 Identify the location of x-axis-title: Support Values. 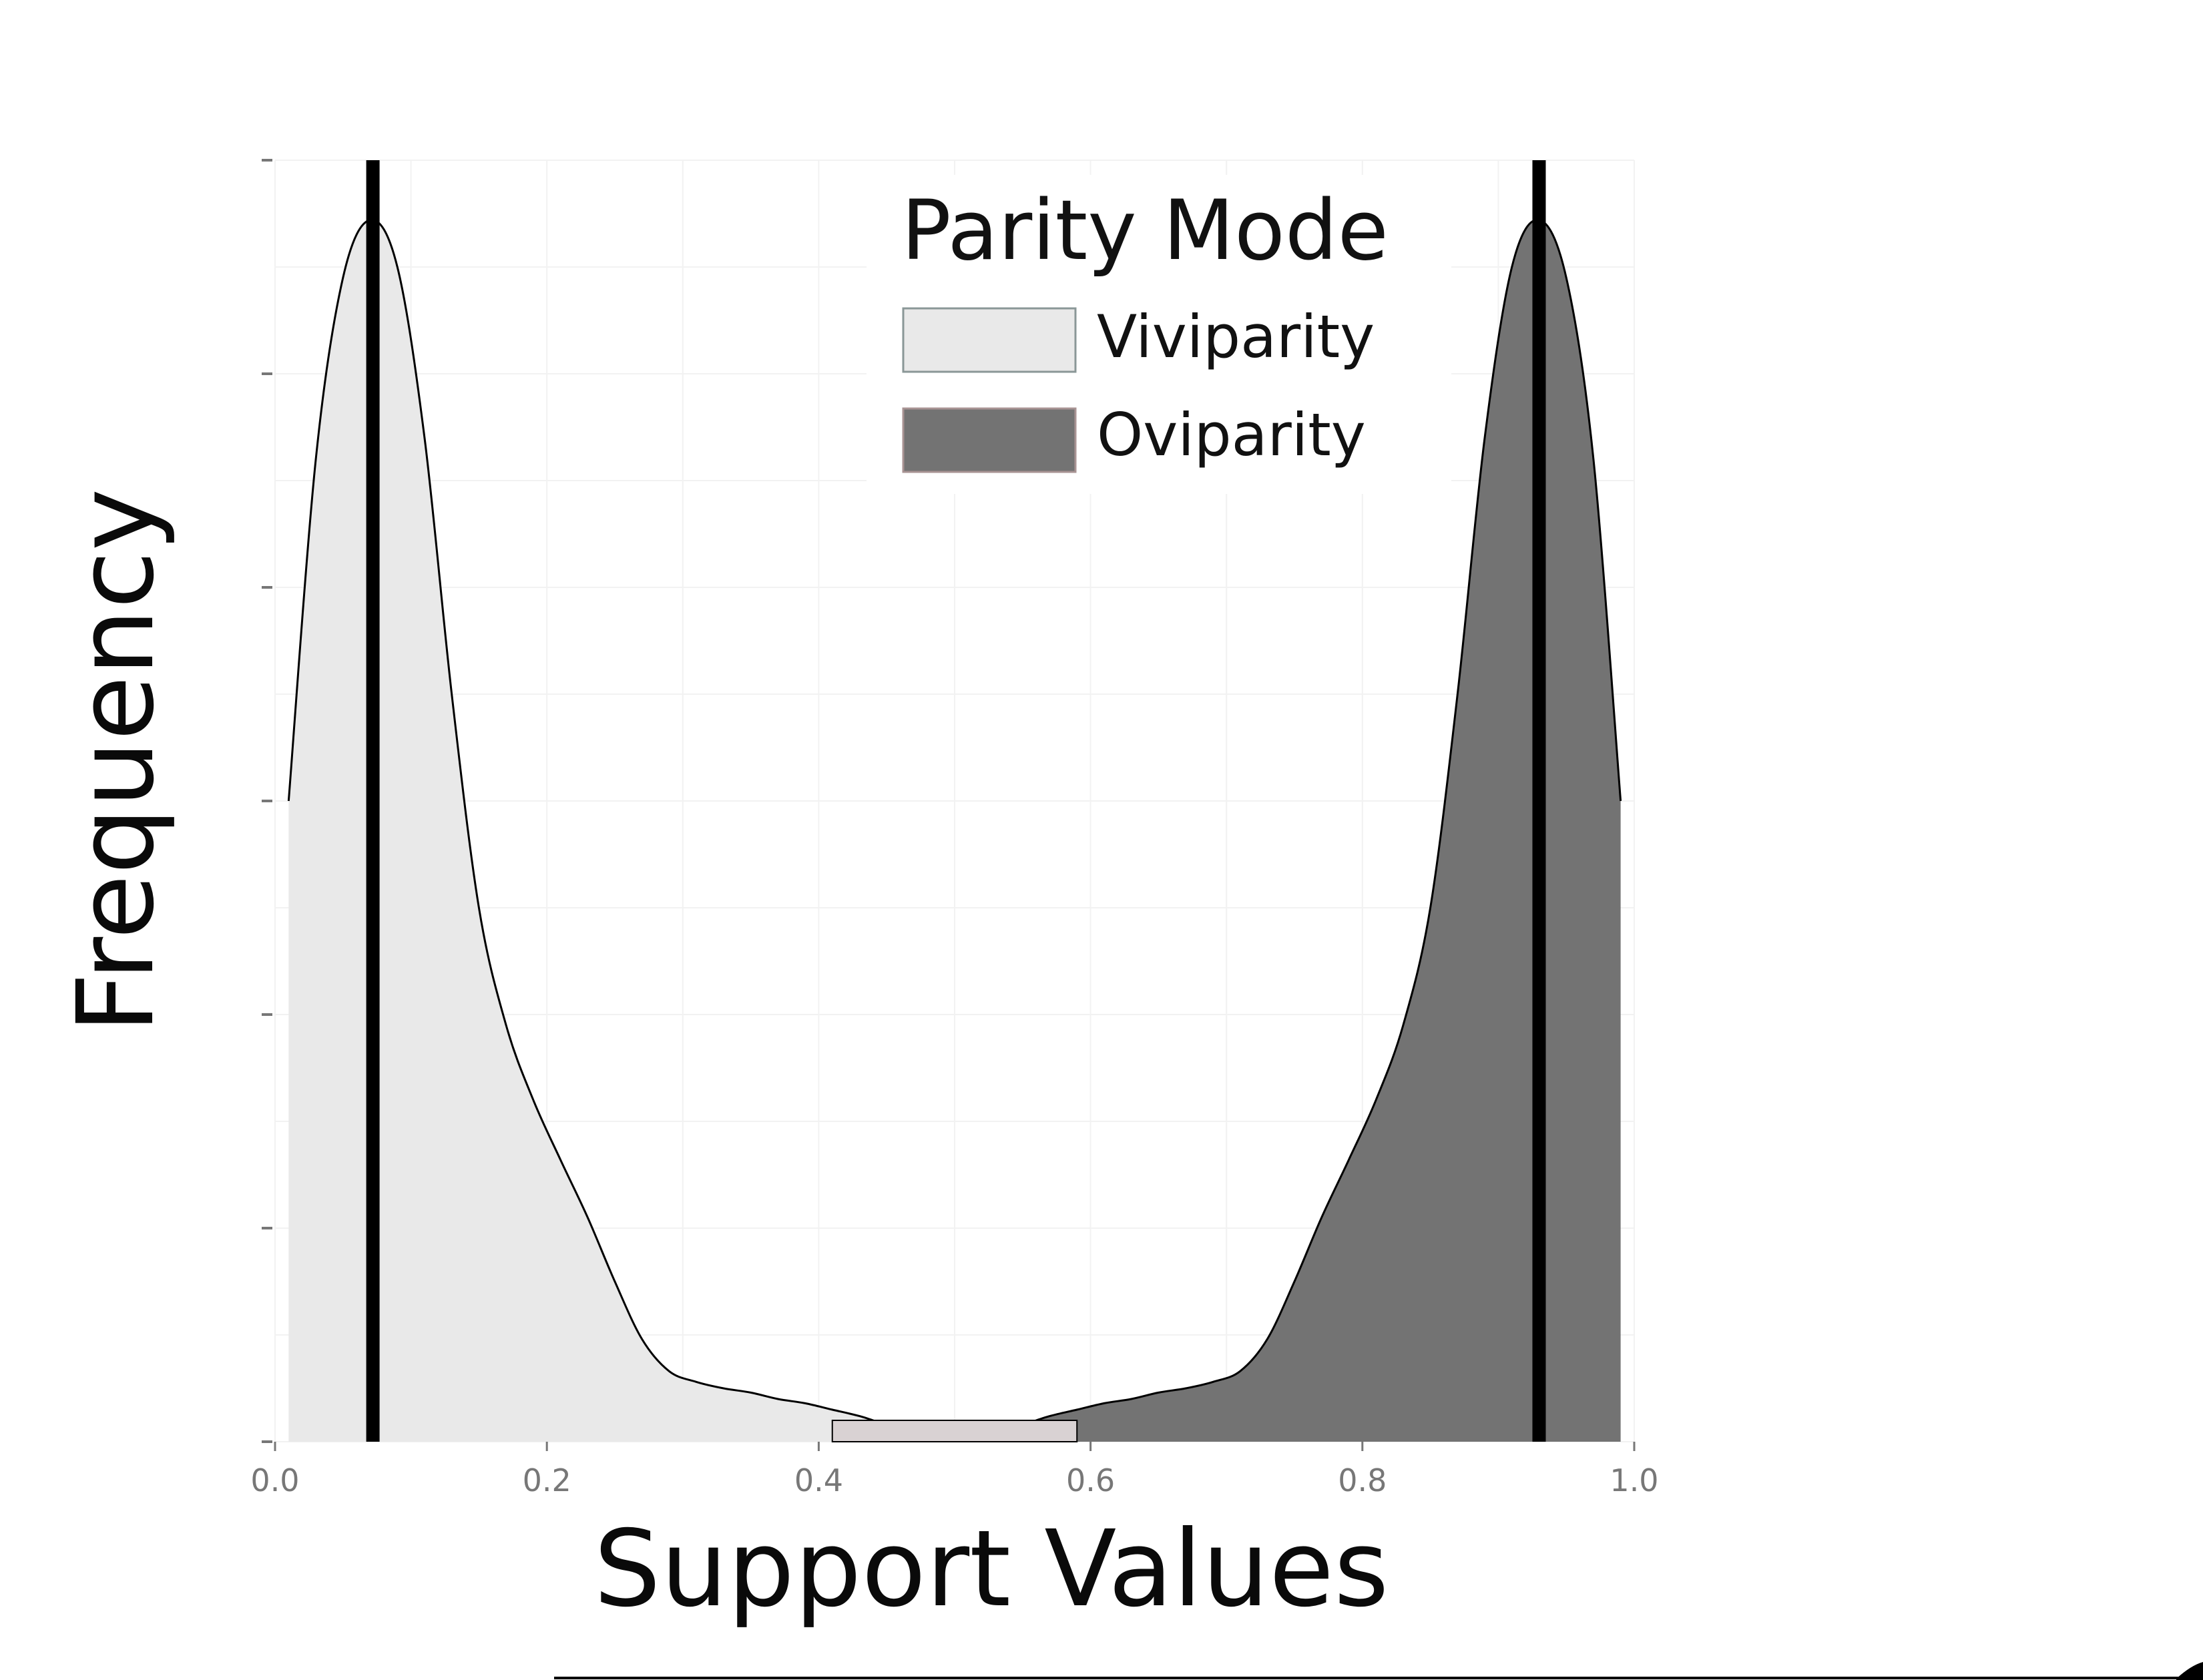
(991, 1569).